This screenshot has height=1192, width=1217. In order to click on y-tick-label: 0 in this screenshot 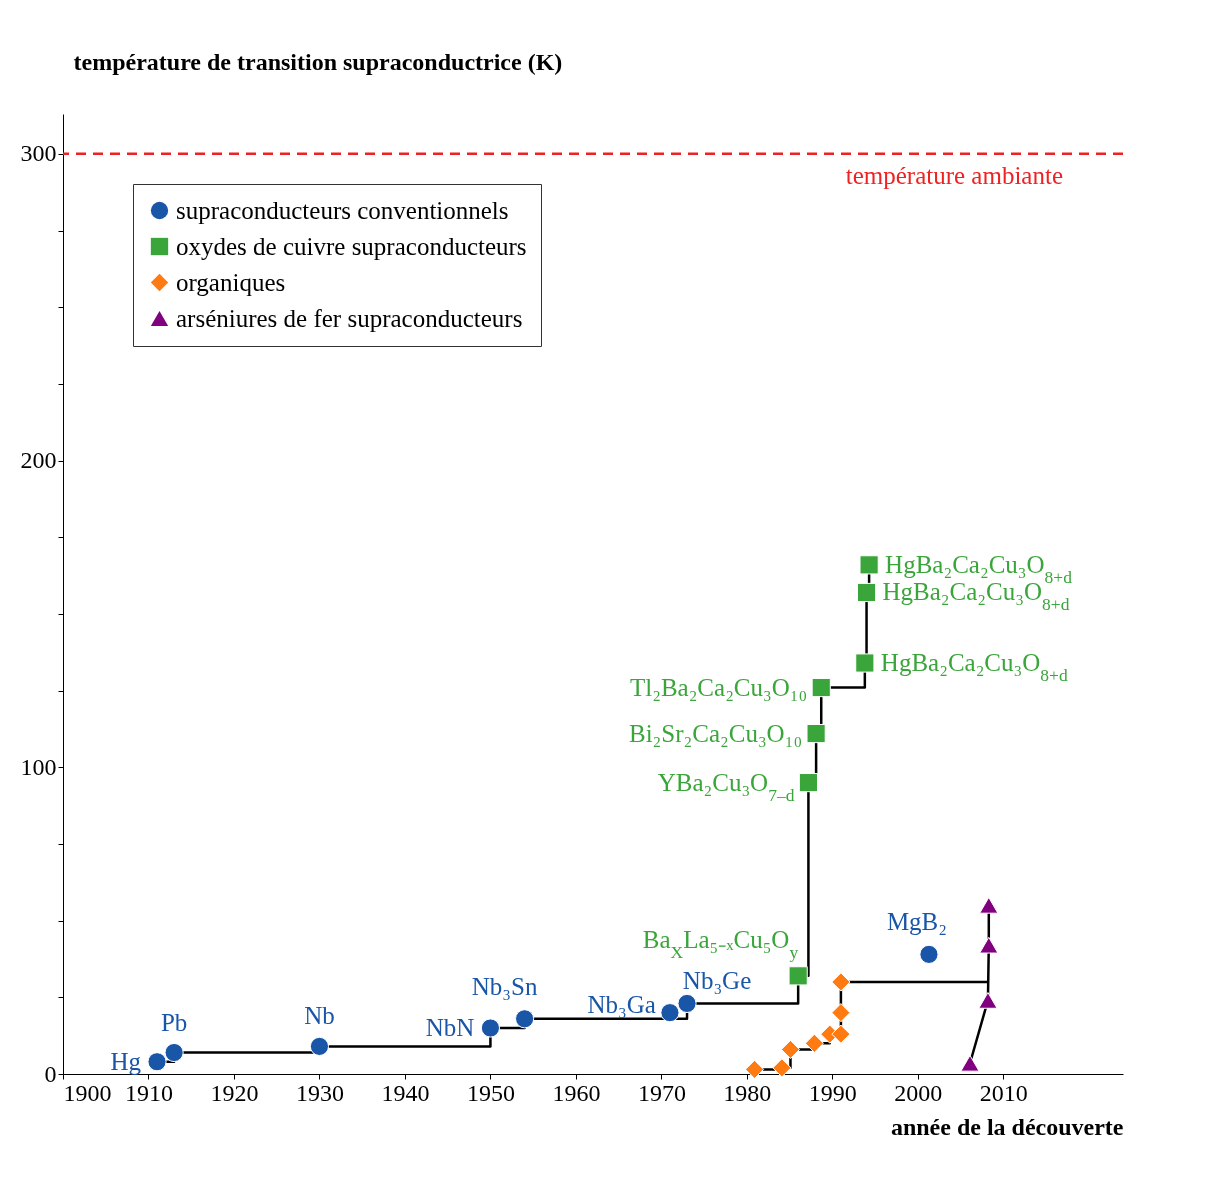, I will do `click(50, 1073)`.